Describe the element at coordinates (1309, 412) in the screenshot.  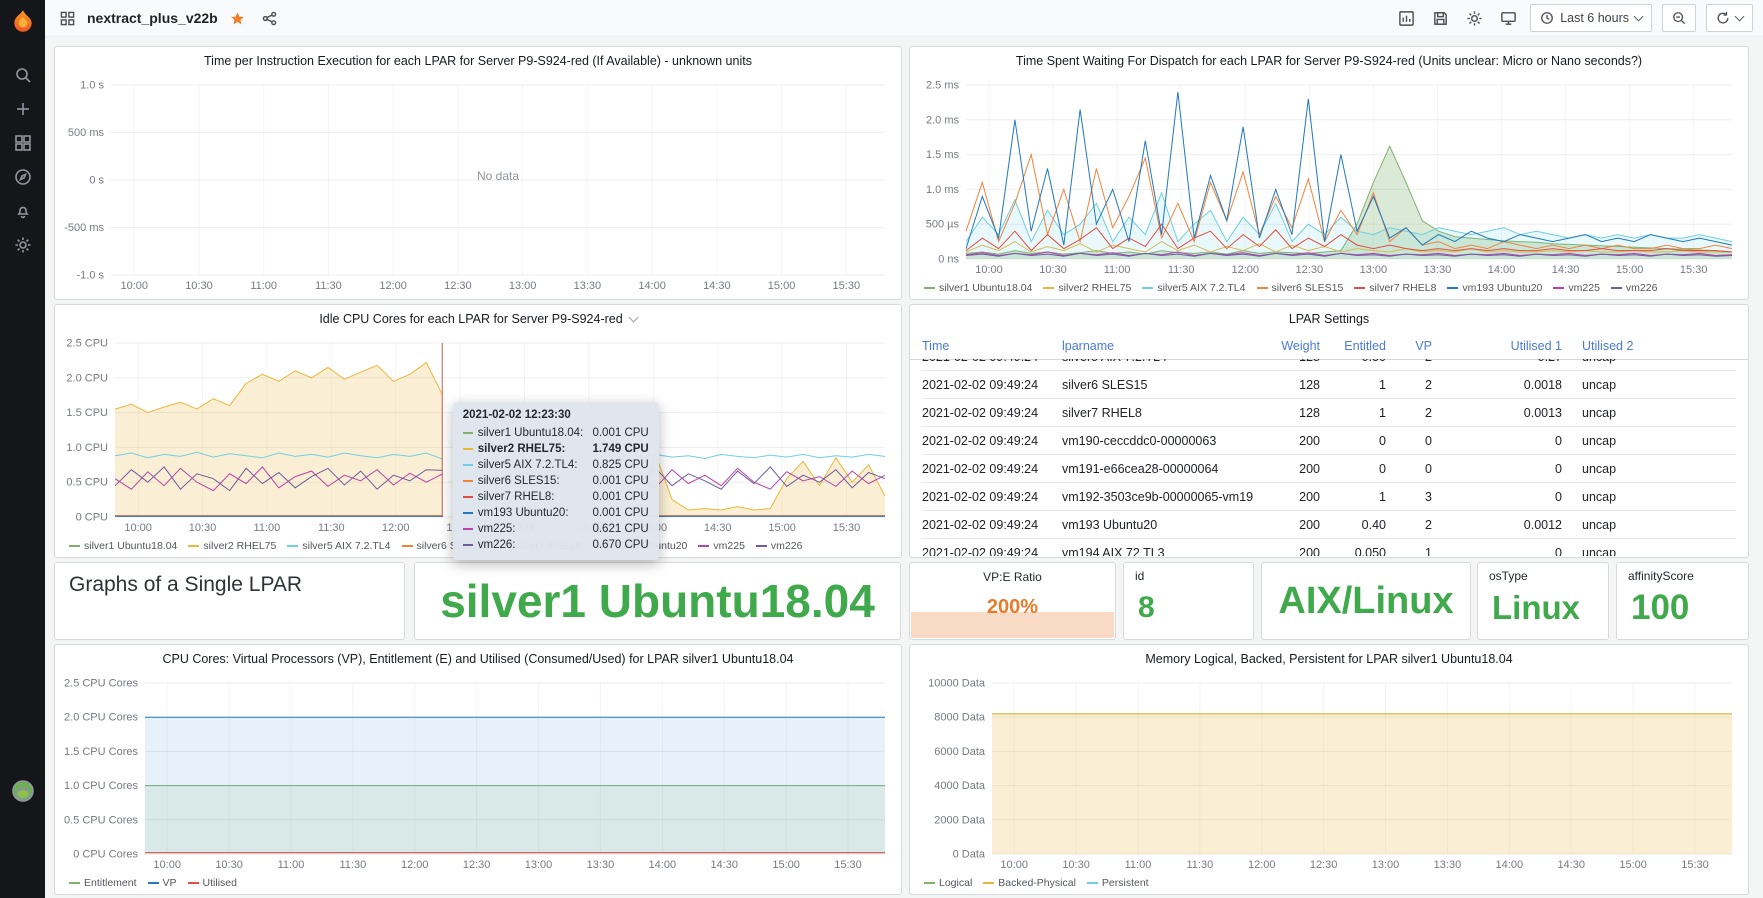
I see `table-cell: 128` at that location.